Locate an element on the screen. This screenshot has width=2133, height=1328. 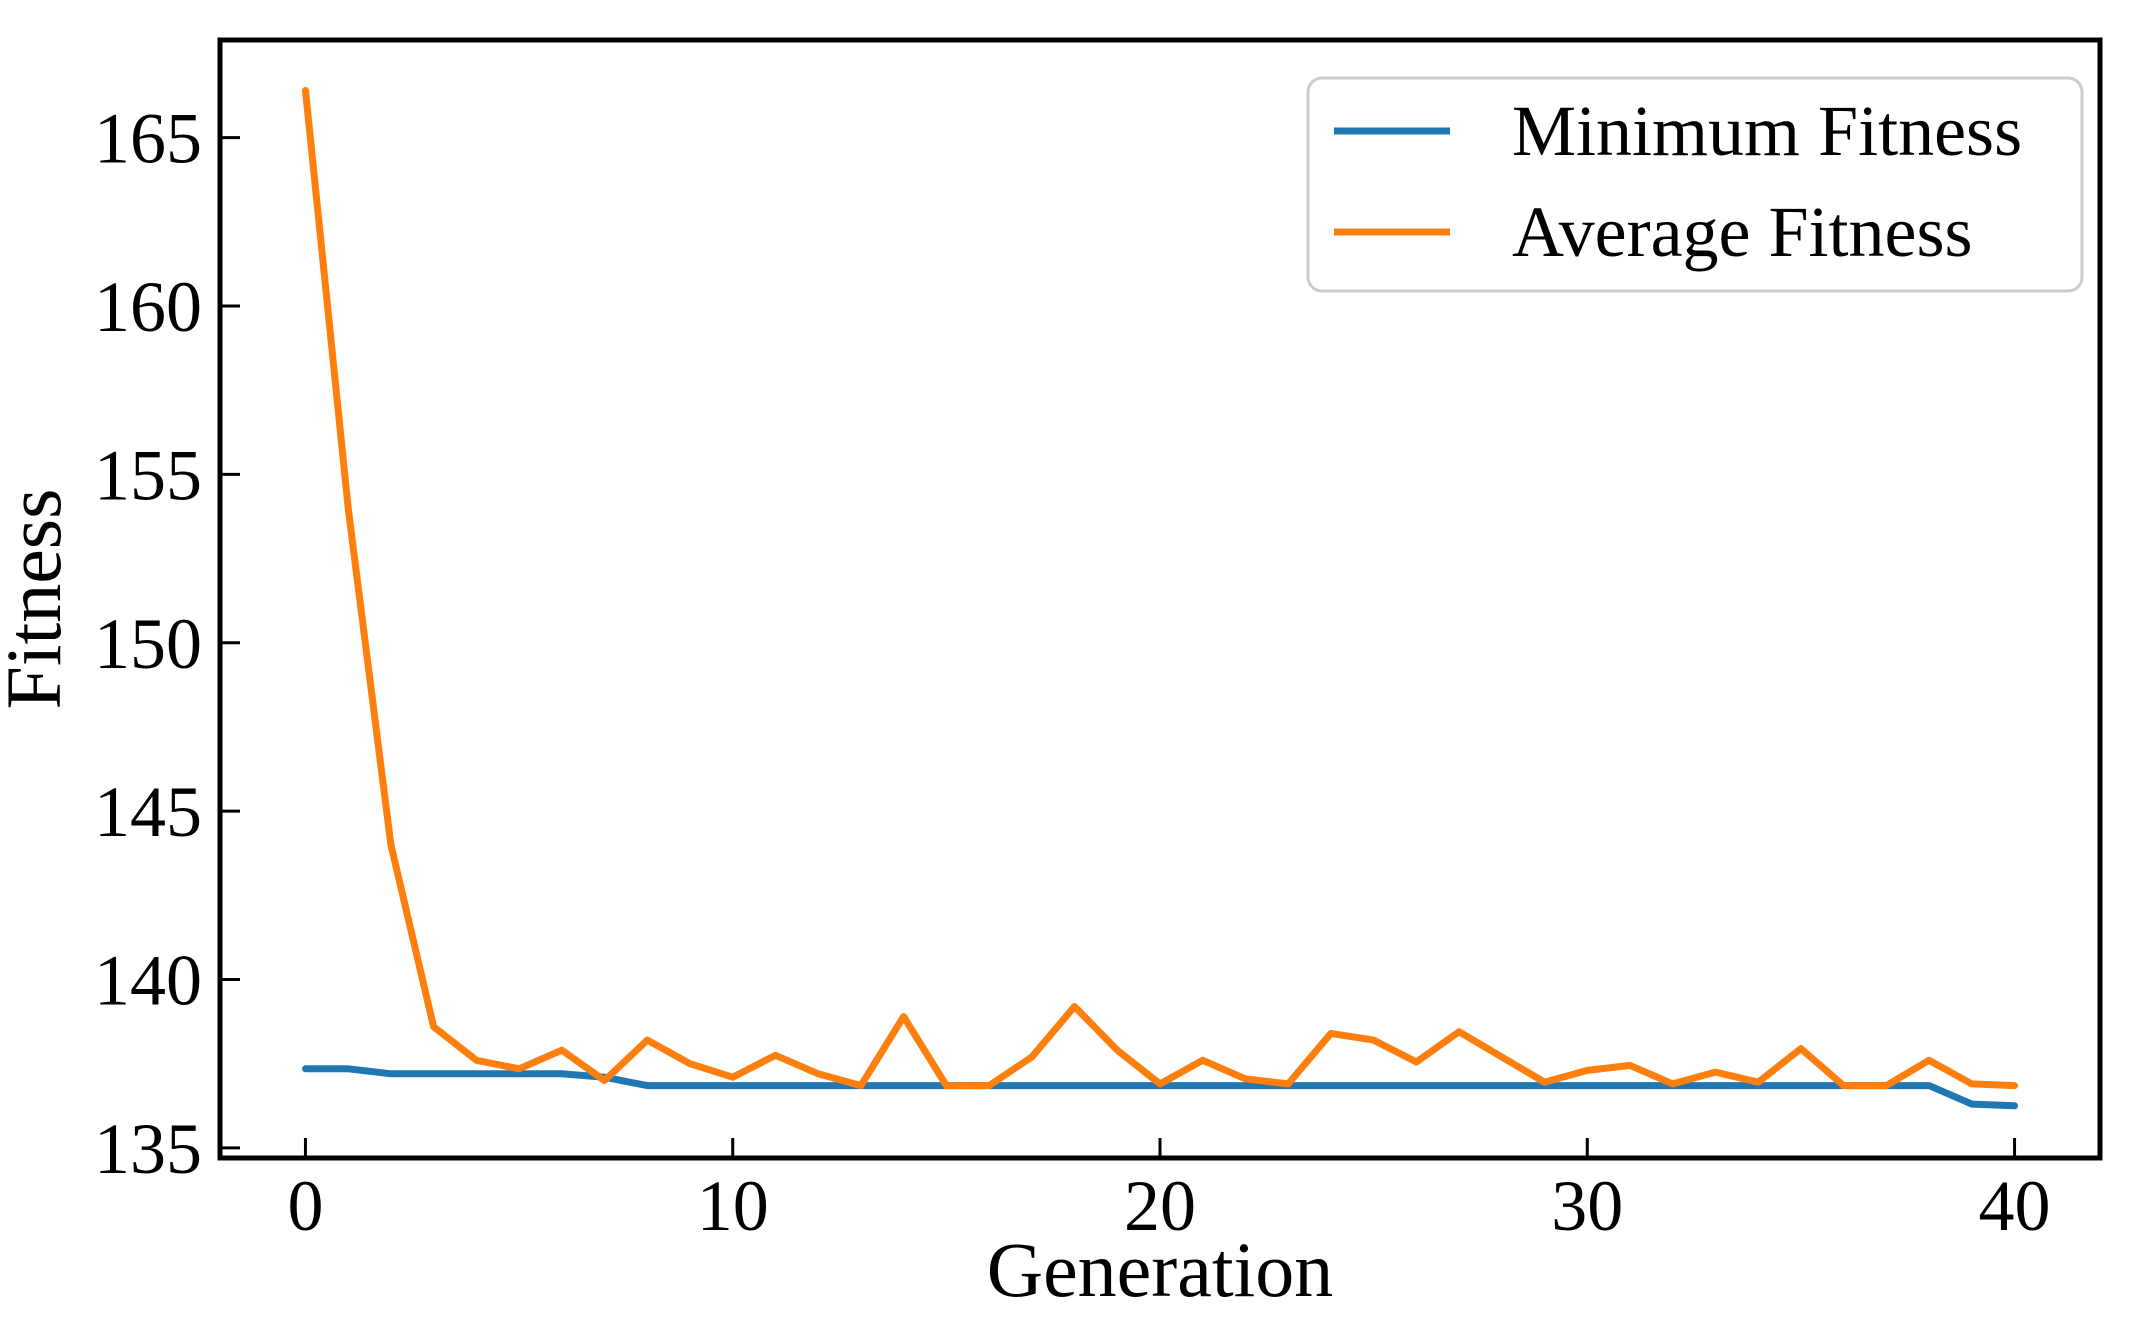
y-tick-label: 135 is located at coordinates (148, 1149).